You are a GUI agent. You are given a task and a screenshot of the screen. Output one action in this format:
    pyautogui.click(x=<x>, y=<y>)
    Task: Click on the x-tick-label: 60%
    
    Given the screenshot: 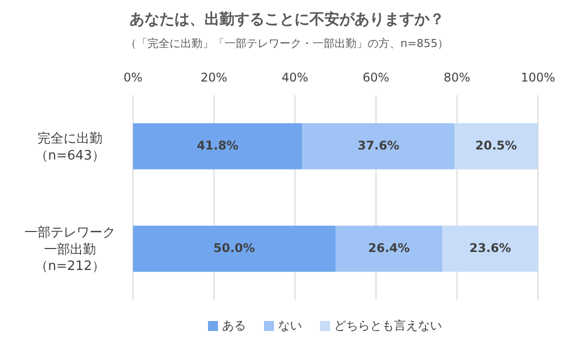 What is the action you would take?
    pyautogui.click(x=376, y=77)
    